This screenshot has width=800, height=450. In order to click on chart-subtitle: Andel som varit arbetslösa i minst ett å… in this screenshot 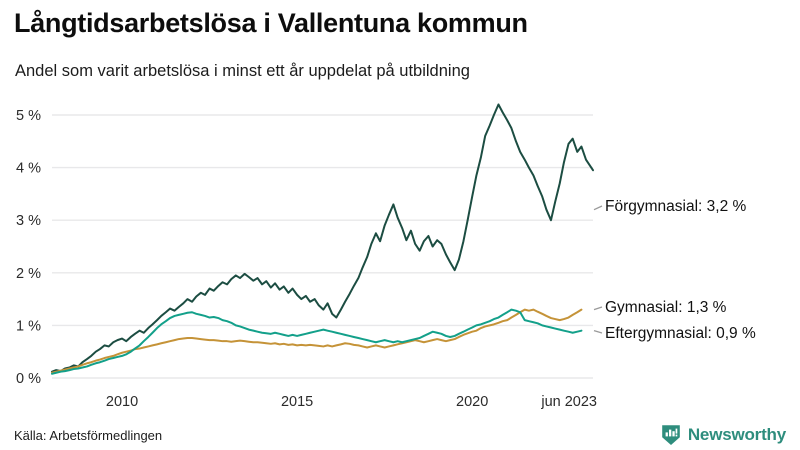, I will do `click(242, 71)`.